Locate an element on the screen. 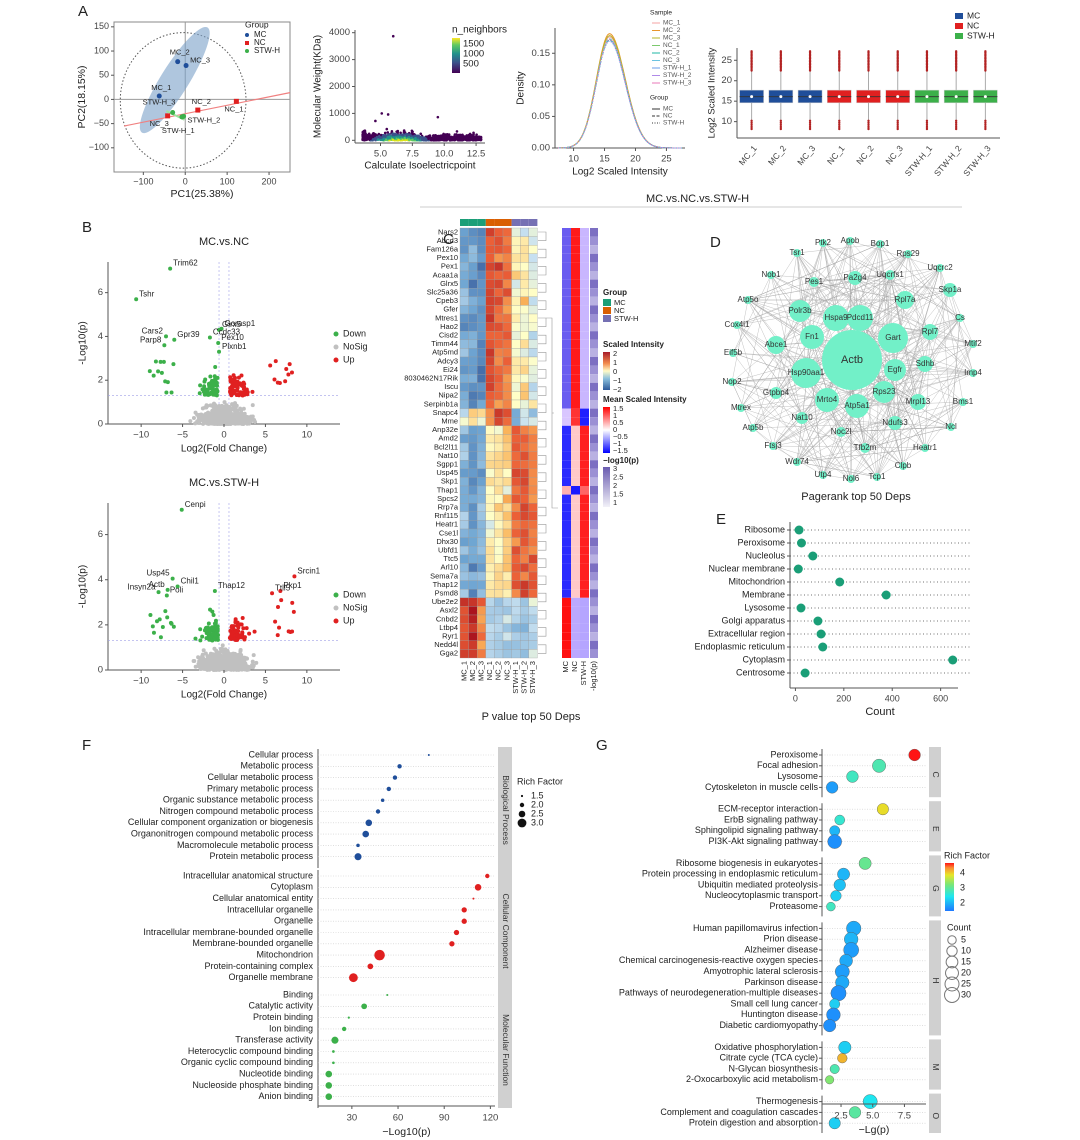 The width and height of the screenshot is (1080, 1140). density-line is located at coordinates (620, 94).